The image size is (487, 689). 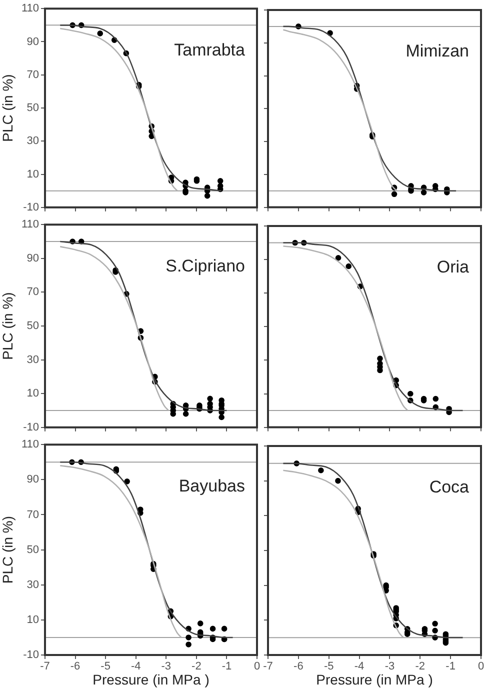 What do you see at coordinates (205, 266) in the screenshot?
I see `text: S.Cipriano` at bounding box center [205, 266].